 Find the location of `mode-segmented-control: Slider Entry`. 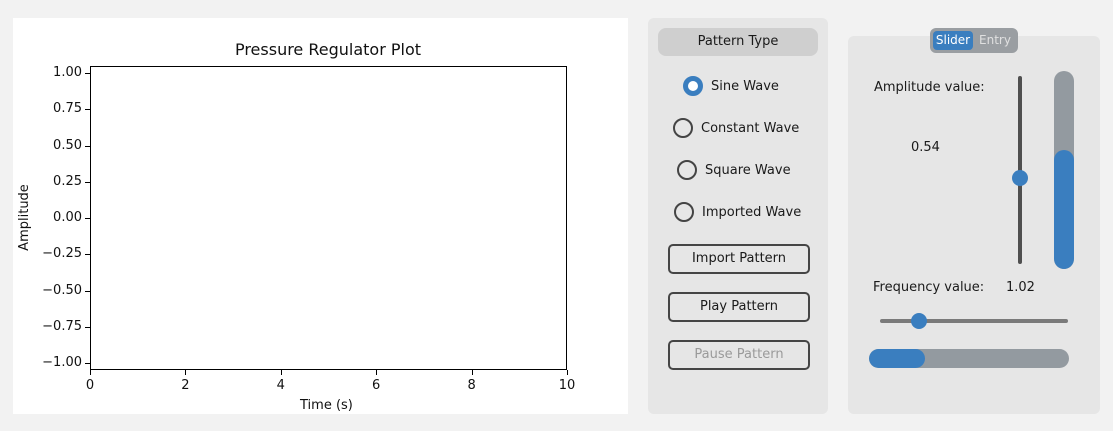

mode-segmented-control: Slider Entry is located at coordinates (974, 40).